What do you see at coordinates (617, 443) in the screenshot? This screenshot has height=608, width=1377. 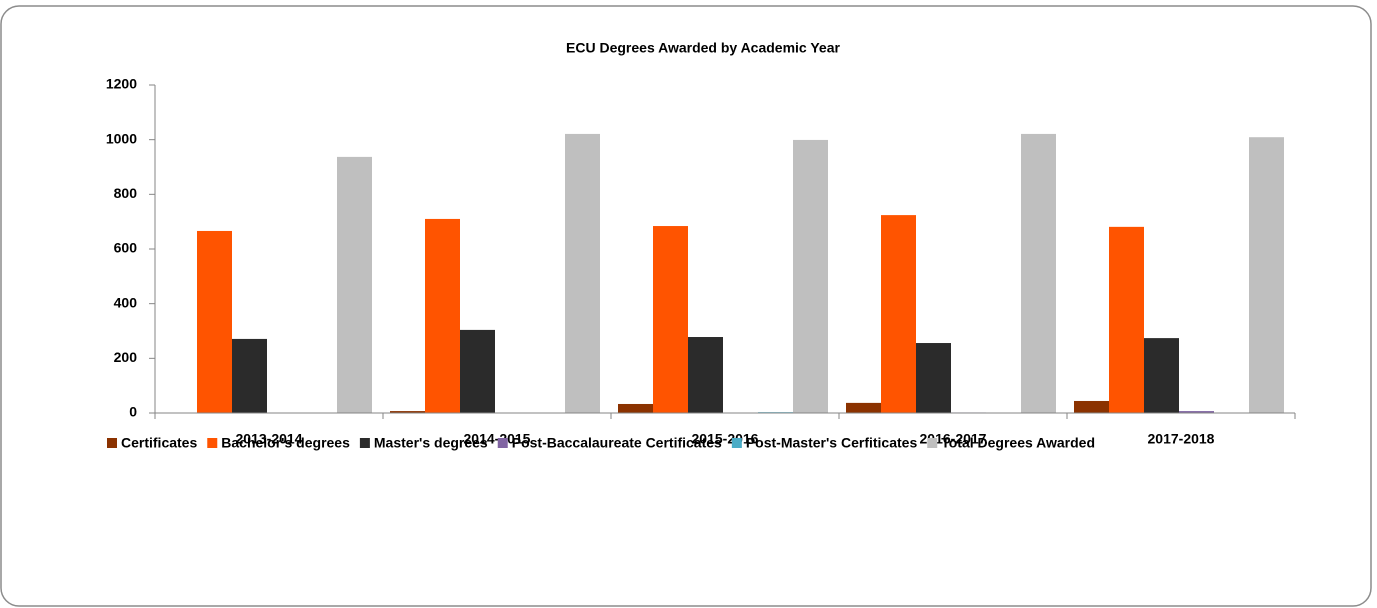 I see `legend-label: Post-Baccalaureate Certificates` at bounding box center [617, 443].